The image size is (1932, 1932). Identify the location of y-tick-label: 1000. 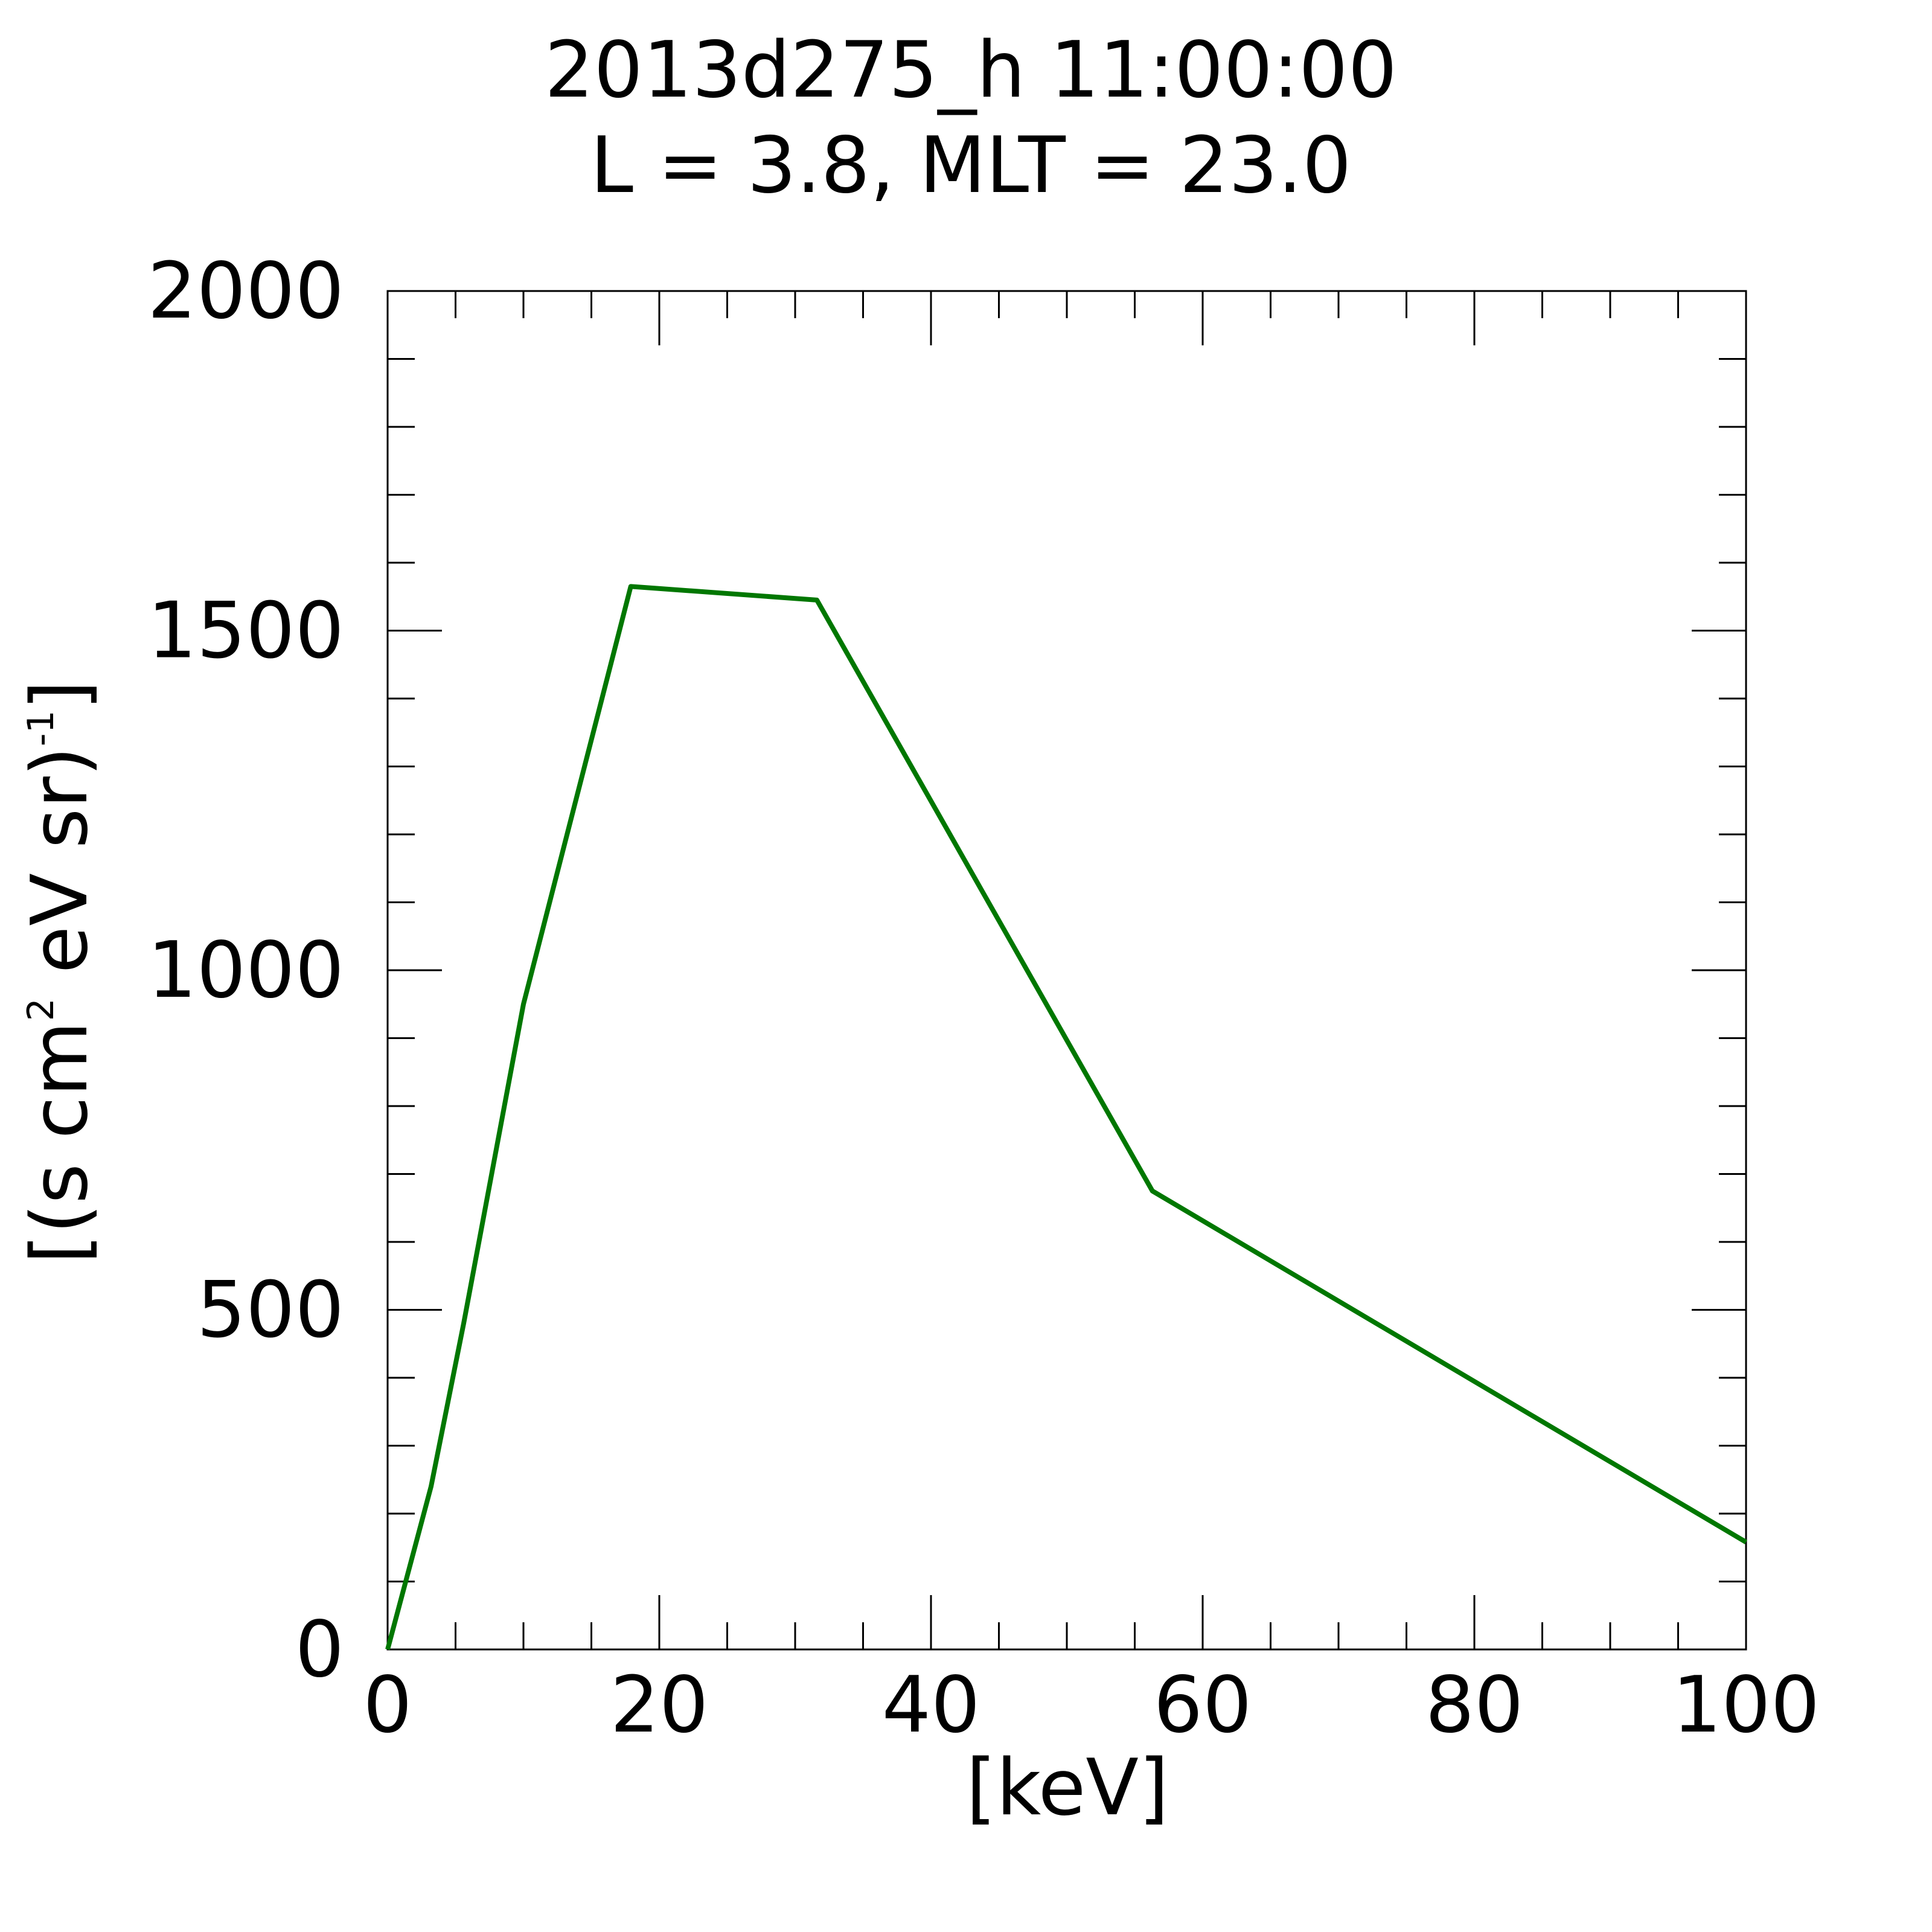
(246, 971).